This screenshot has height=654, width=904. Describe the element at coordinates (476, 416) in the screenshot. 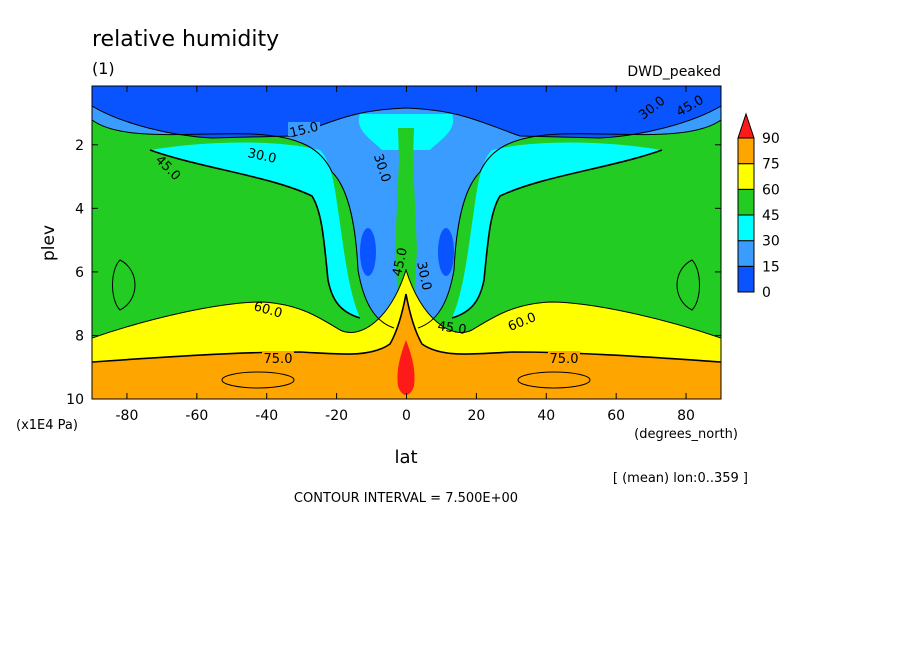

I see `x-tick-label: 20` at that location.